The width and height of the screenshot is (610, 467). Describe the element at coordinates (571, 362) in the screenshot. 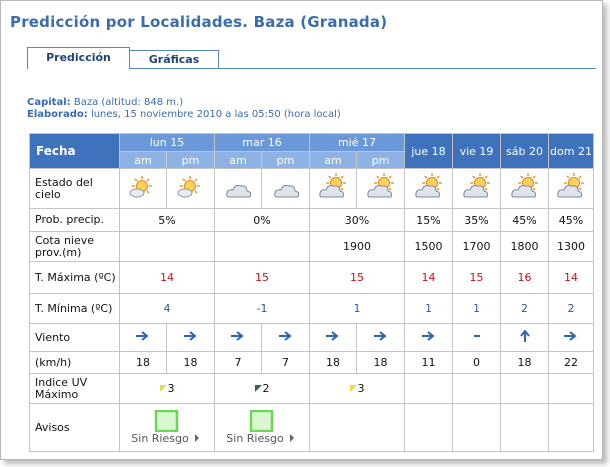

I see `cell: 22` at that location.